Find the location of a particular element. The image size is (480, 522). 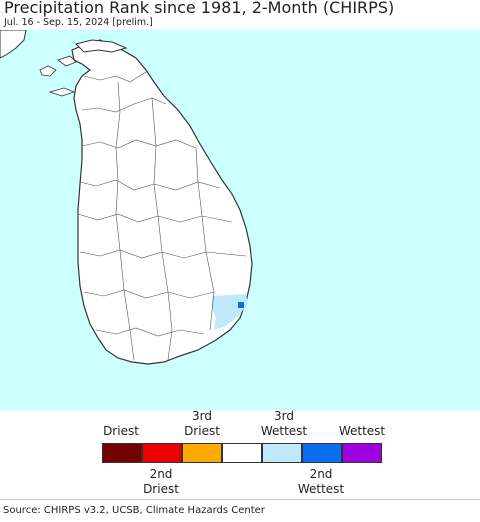

legend-label-3rd-driest: 3rd Driest is located at coordinates (202, 423).